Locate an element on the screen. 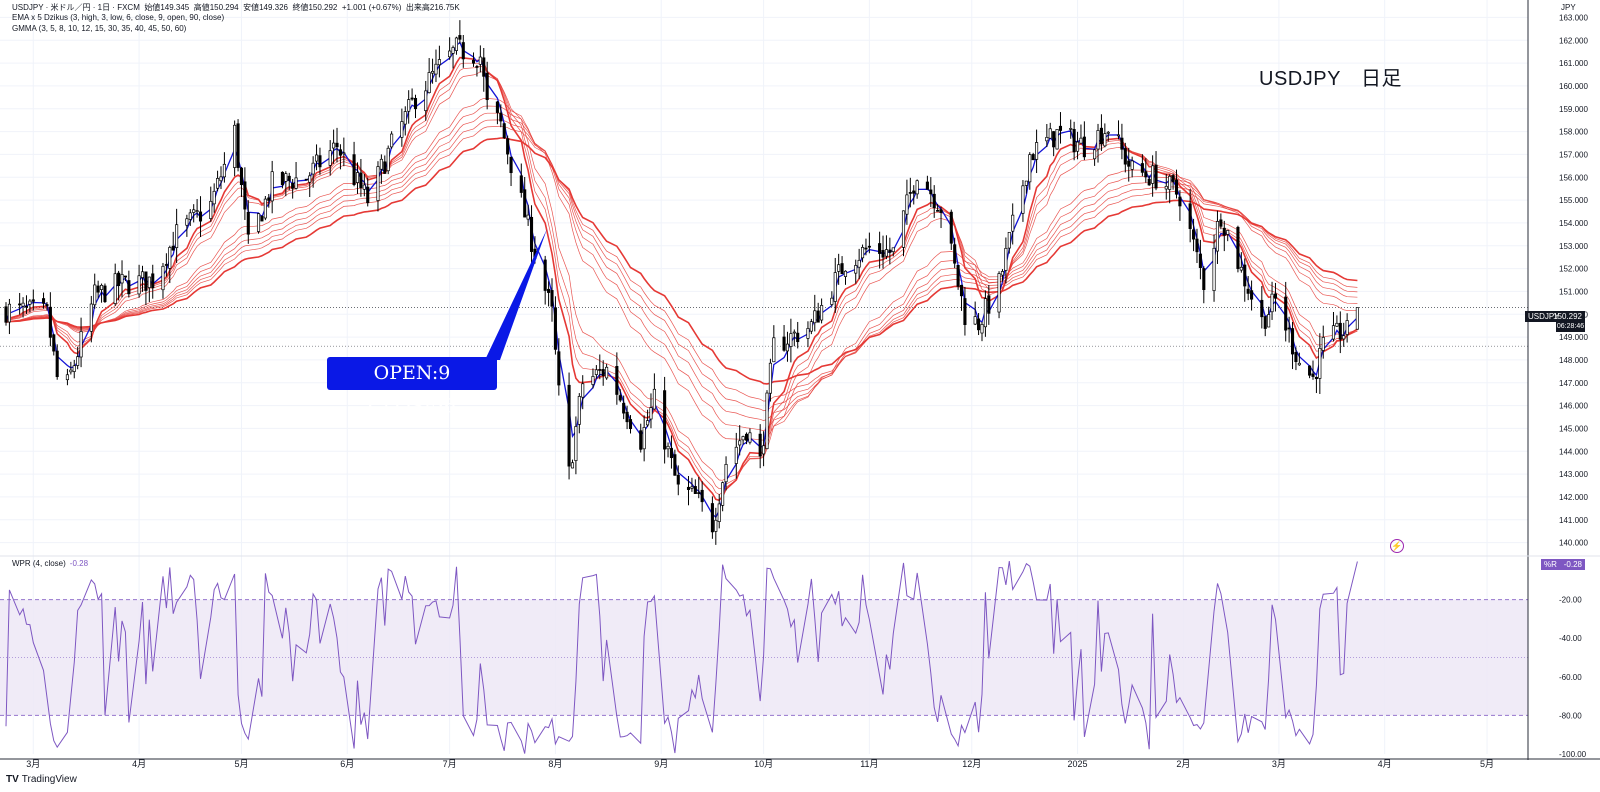 The image size is (1600, 792). ohlc-high-label: 高値 is located at coordinates (201, 7).